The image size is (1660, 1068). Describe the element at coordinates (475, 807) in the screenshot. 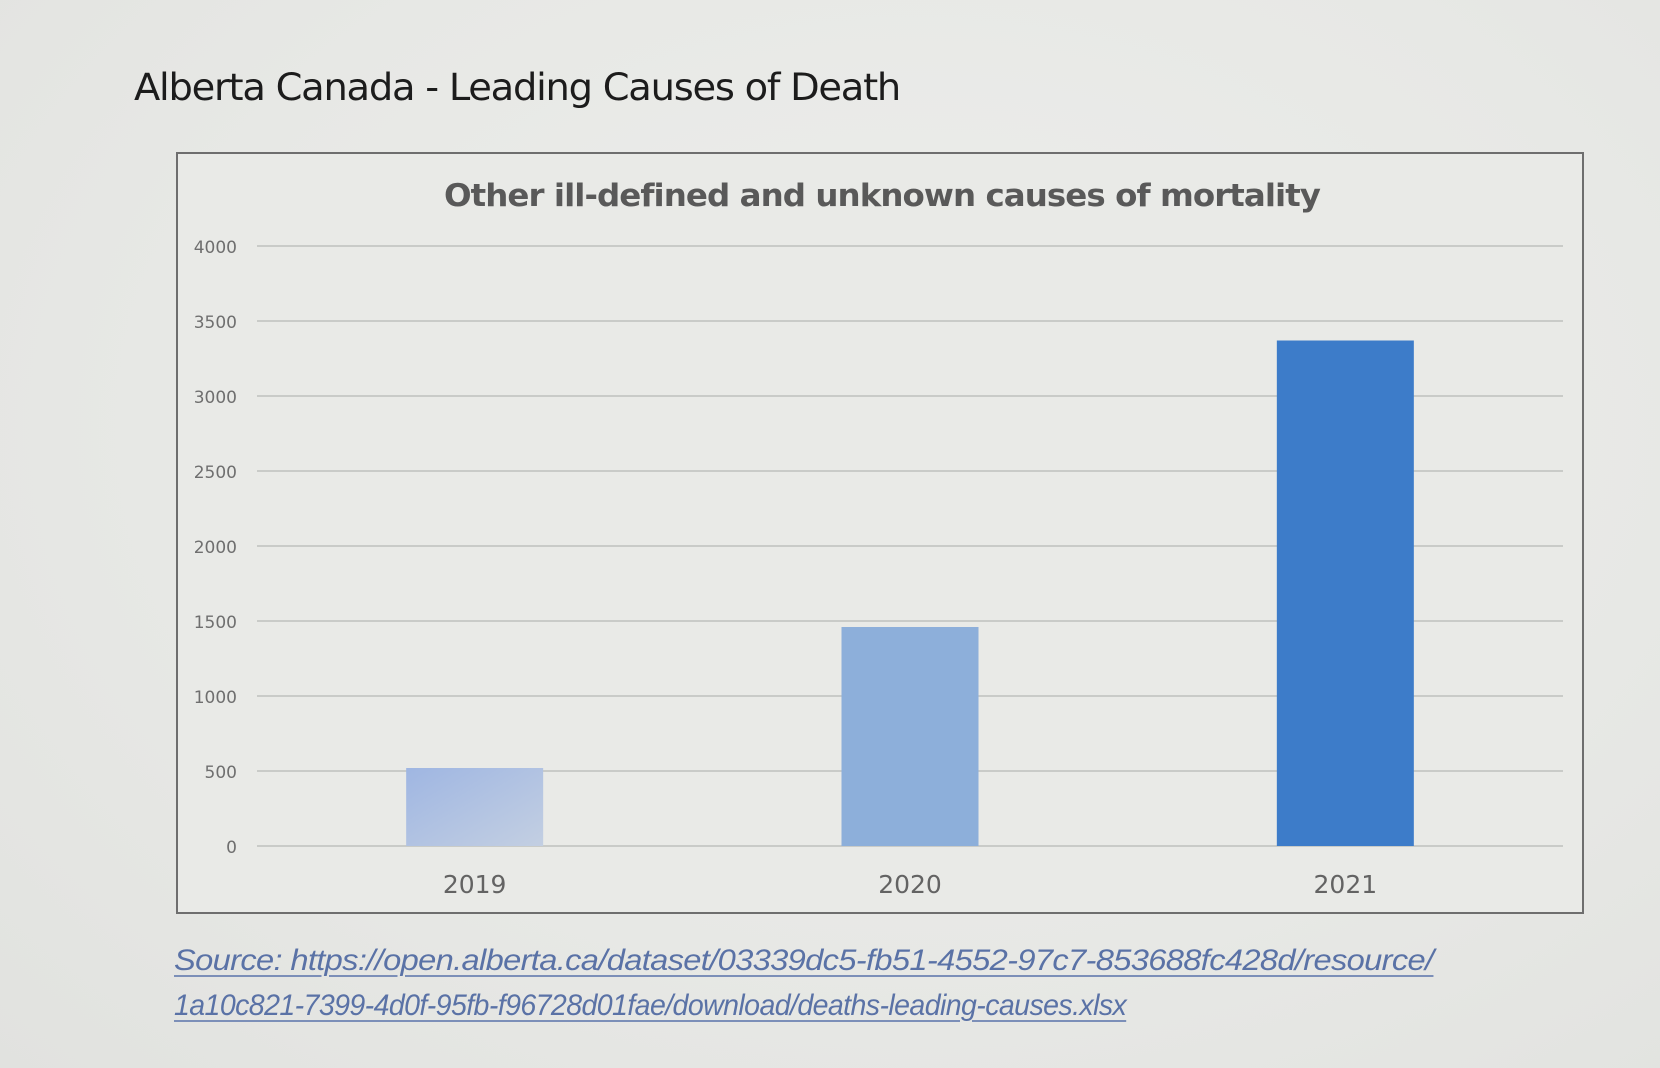

I see `bar-2019` at that location.